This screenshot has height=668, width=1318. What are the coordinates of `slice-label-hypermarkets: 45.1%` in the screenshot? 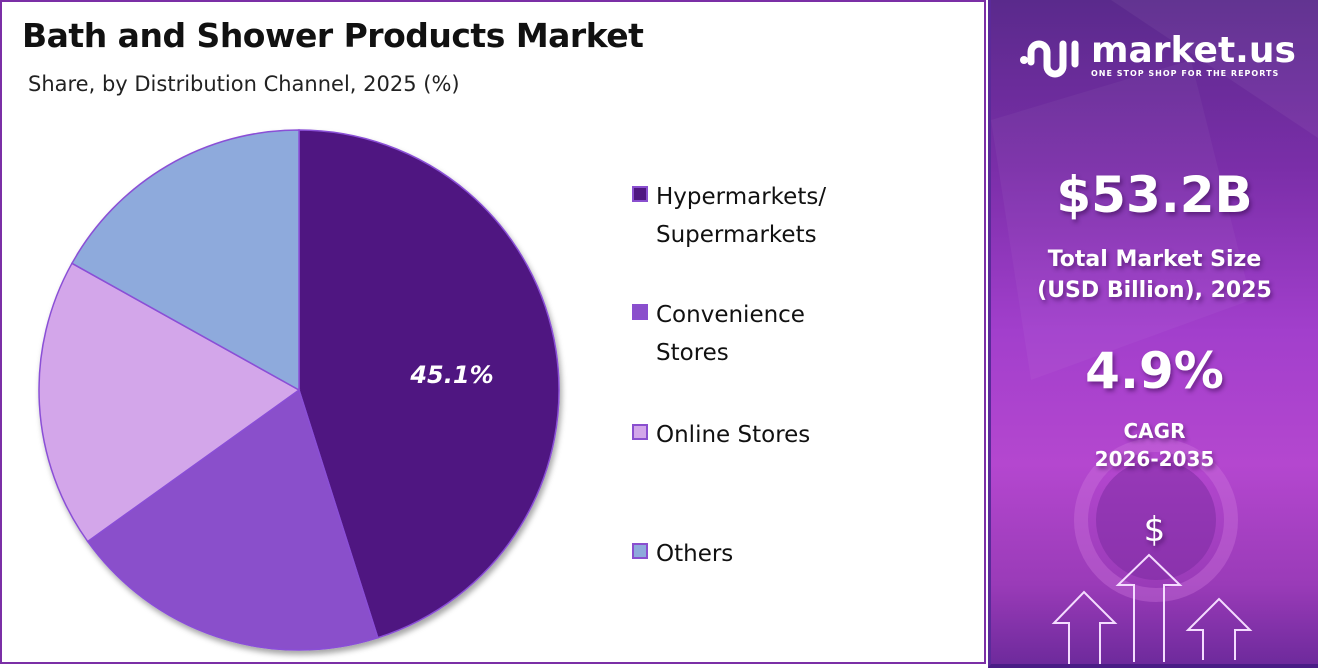 It's located at (451, 375).